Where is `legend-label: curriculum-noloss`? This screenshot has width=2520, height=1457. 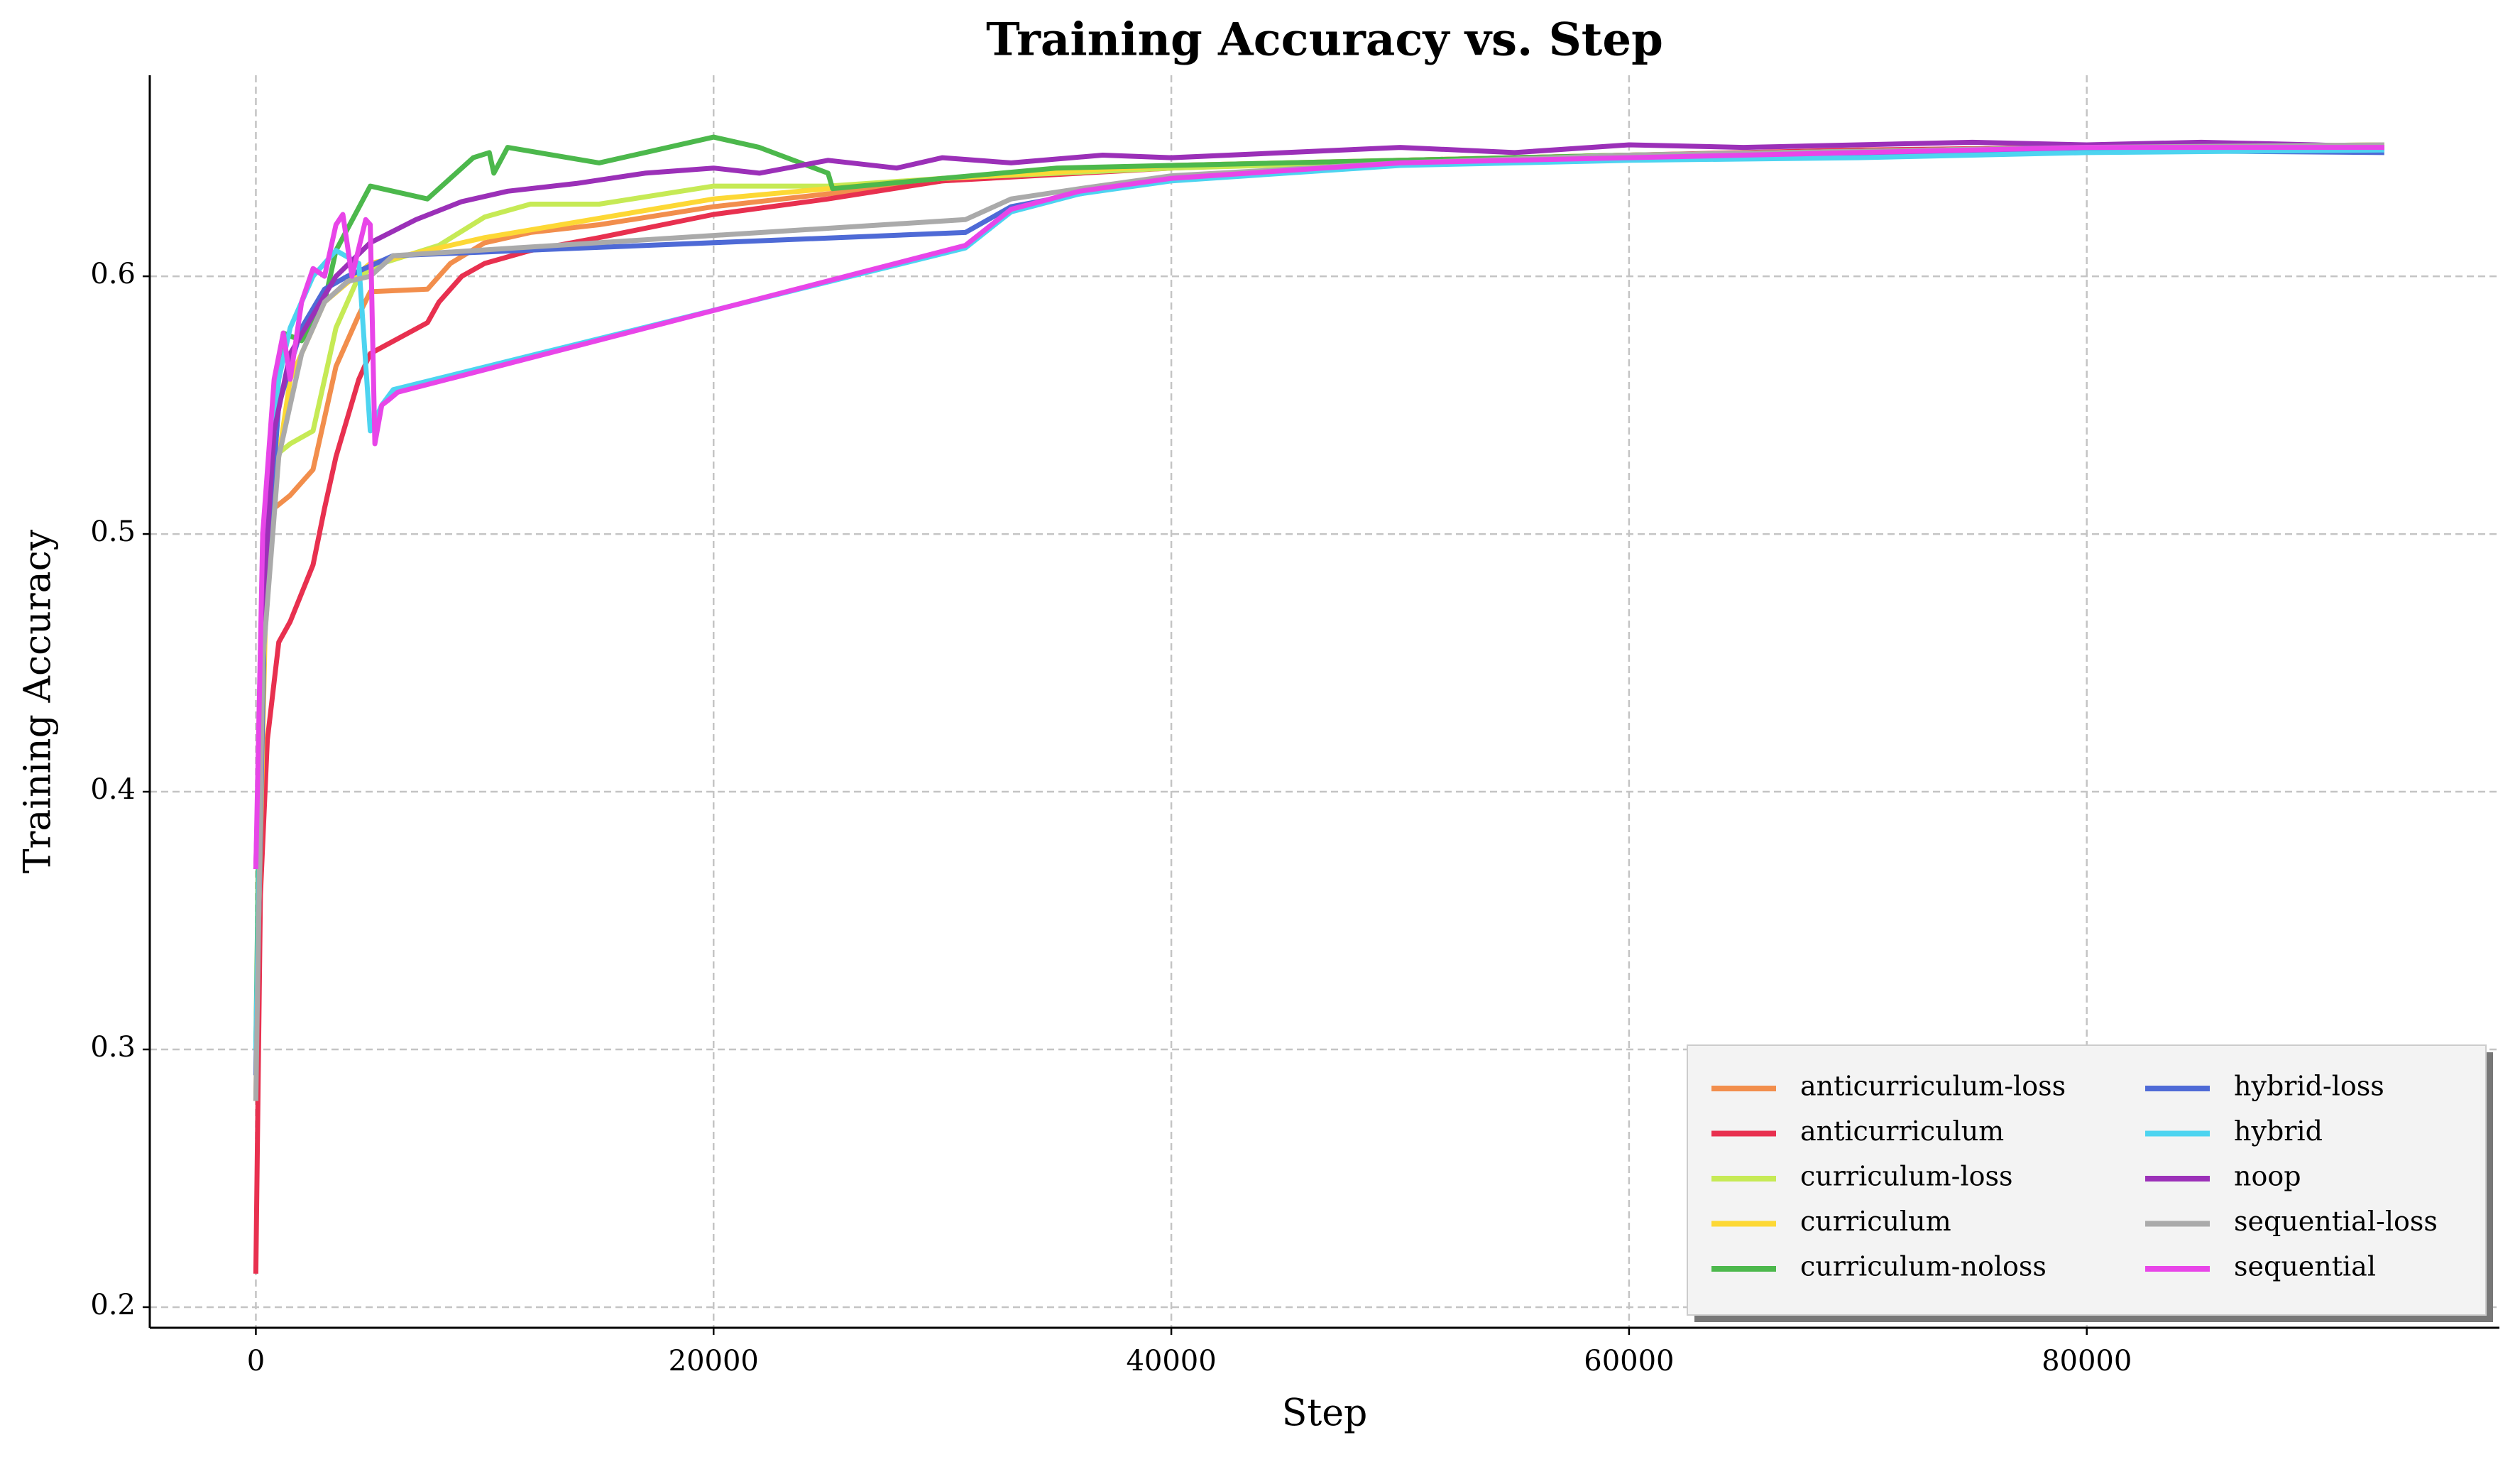
legend-label: curriculum-noloss is located at coordinates (1924, 1266).